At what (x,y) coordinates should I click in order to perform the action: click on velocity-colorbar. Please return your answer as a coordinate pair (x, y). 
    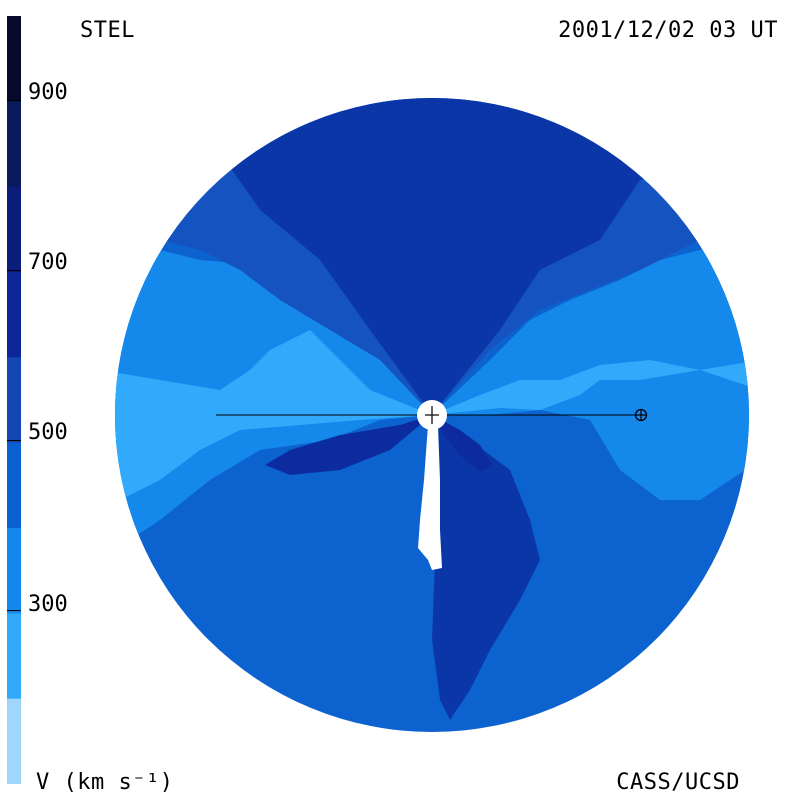
    Looking at the image, I should click on (14, 400).